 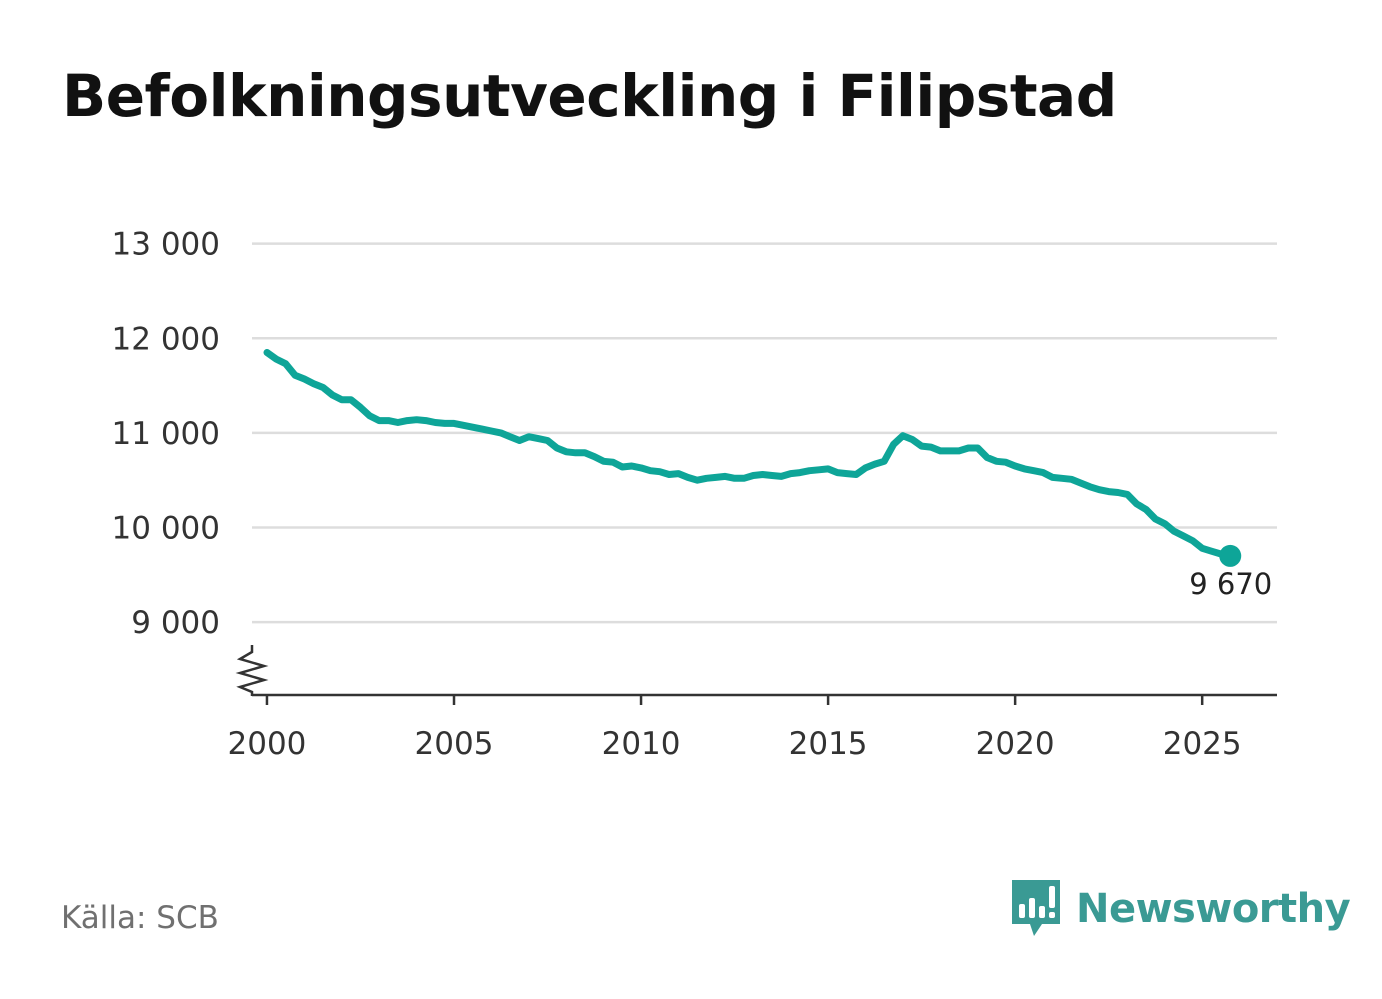 What do you see at coordinates (828, 744) in the screenshot?
I see `x-tick-label: 2015` at bounding box center [828, 744].